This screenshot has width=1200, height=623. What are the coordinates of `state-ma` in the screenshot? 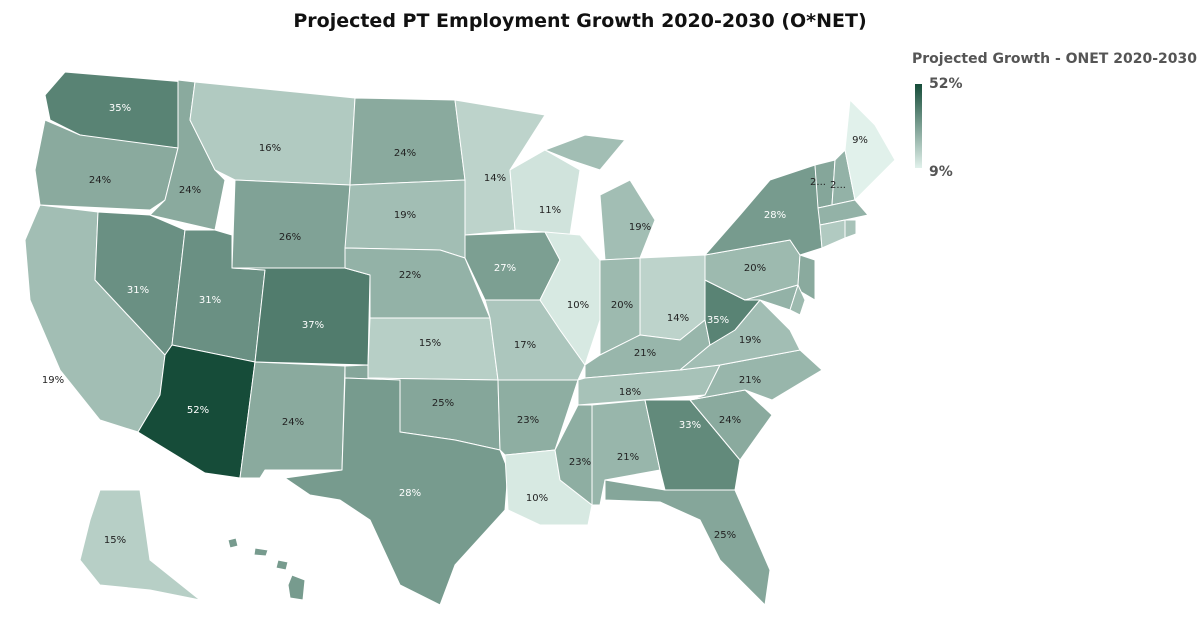 It's located at (843, 212).